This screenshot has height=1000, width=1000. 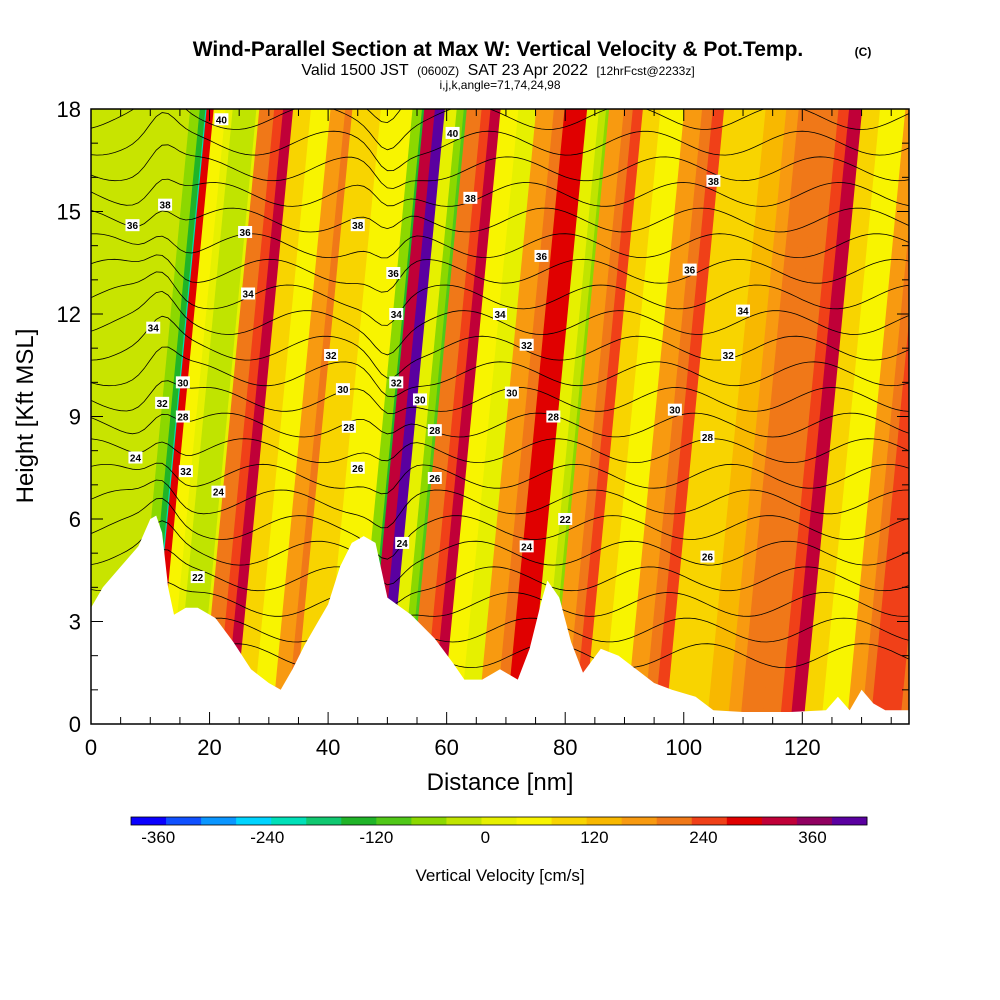 I want to click on valid-date: SAT 23 Apr 2022, so click(x=528, y=70).